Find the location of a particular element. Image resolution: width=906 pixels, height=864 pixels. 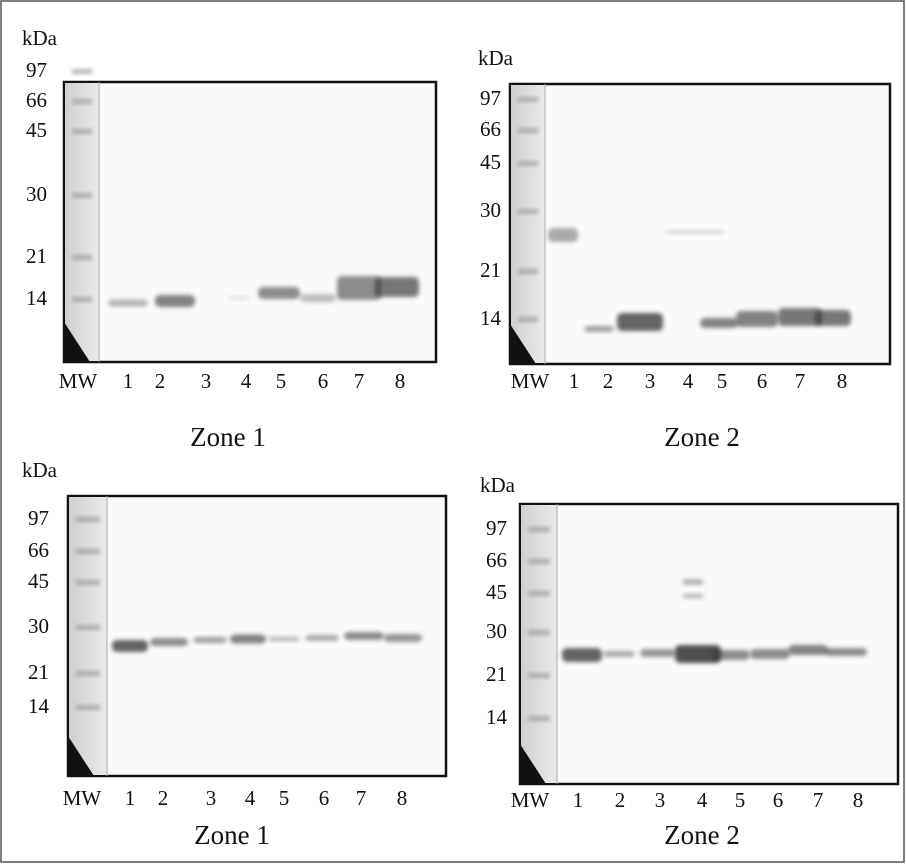

zone-title: Zone 1 is located at coordinates (232, 835).